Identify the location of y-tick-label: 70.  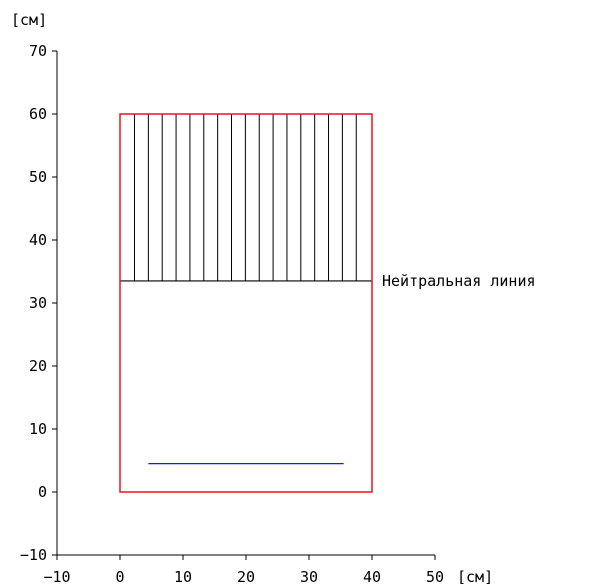
(38, 51).